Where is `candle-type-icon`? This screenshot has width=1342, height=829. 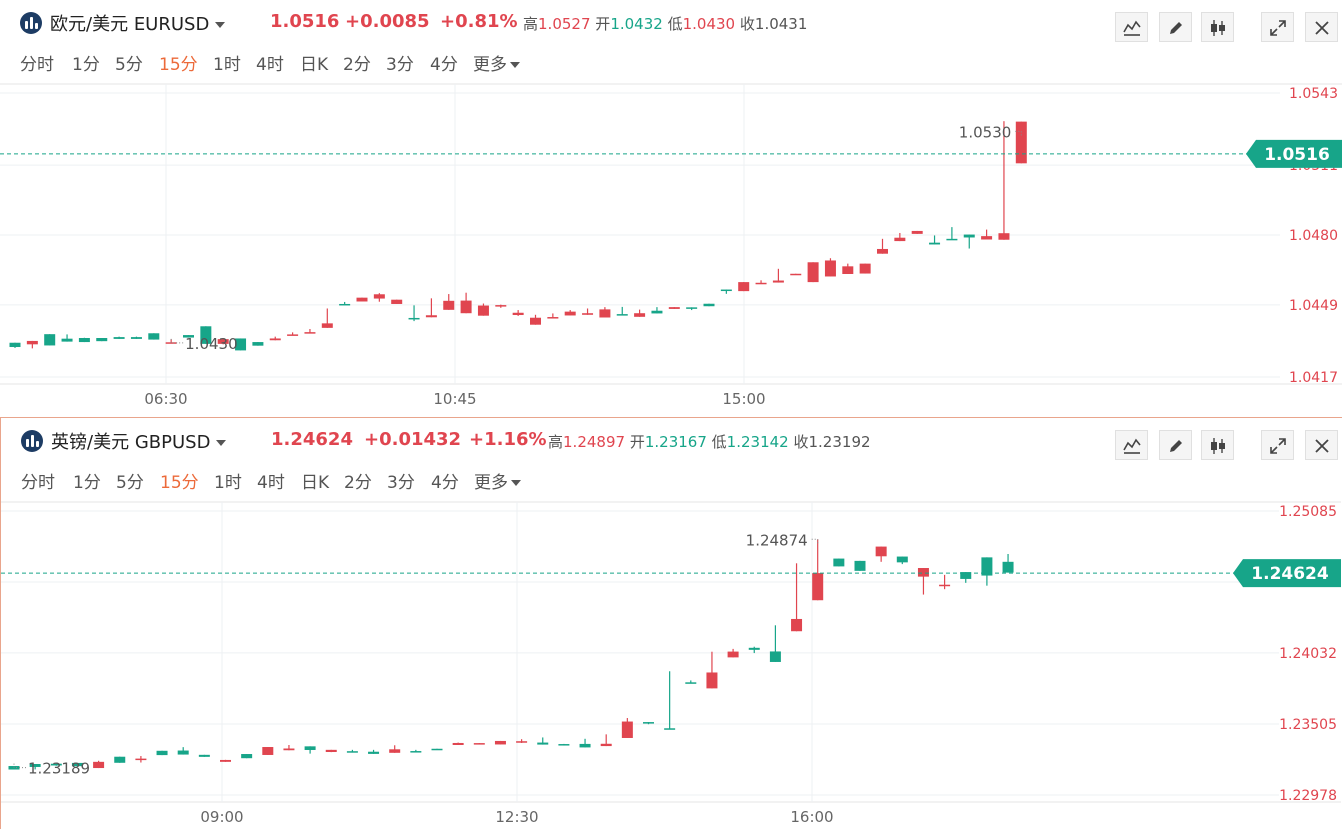
candle-type-icon is located at coordinates (1218, 28).